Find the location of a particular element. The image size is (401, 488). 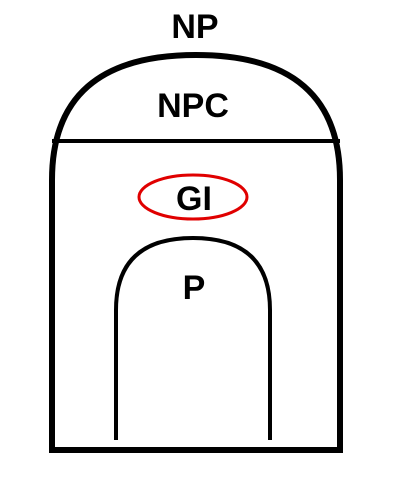

highlight-ellipse is located at coordinates (193, 197).